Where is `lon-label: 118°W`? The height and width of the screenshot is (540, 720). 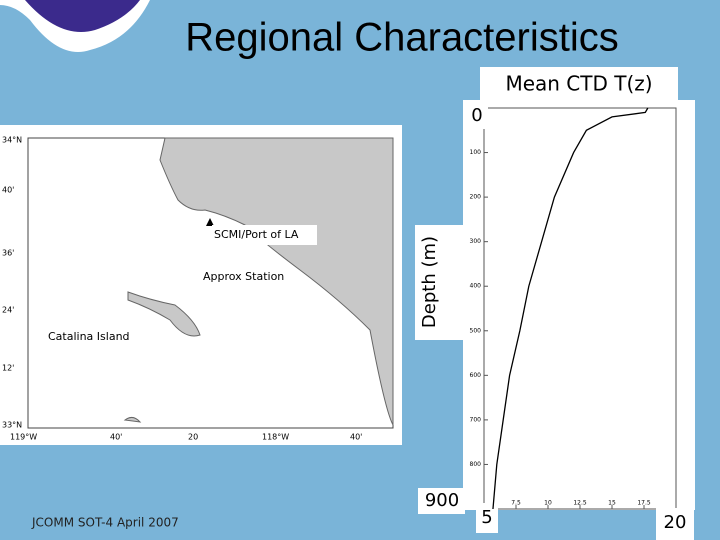
lon-label: 118°W is located at coordinates (275, 437).